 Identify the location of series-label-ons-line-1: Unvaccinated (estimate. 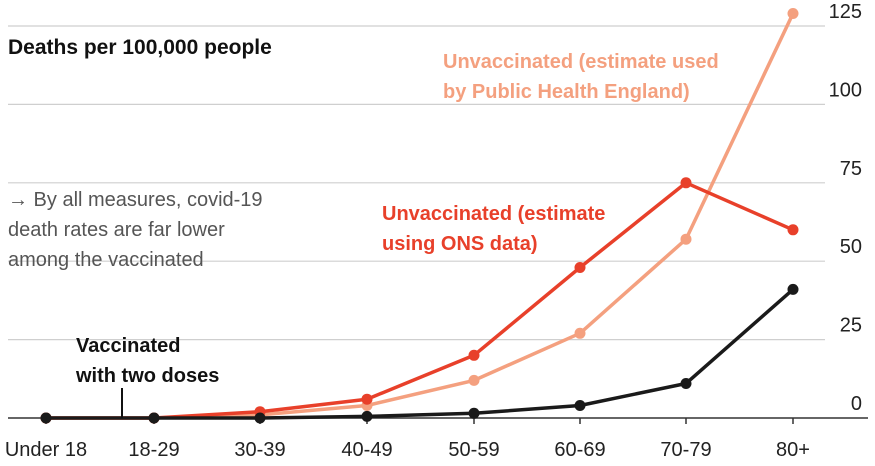
(493, 214).